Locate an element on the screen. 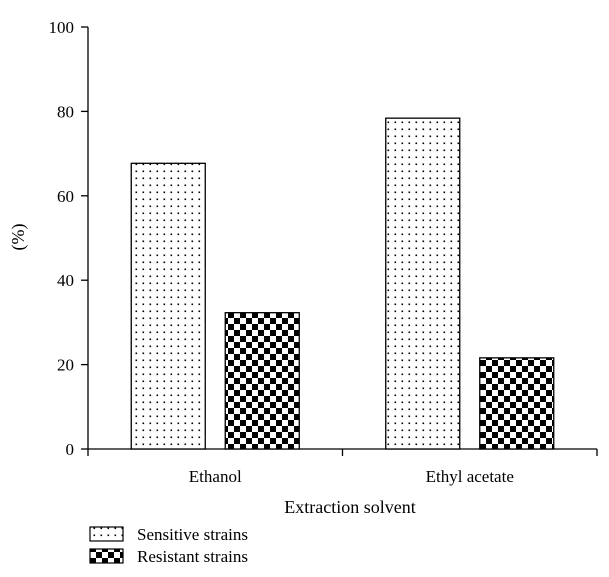 The width and height of the screenshot is (609, 577). y-tick-label: 20 is located at coordinates (65, 365).